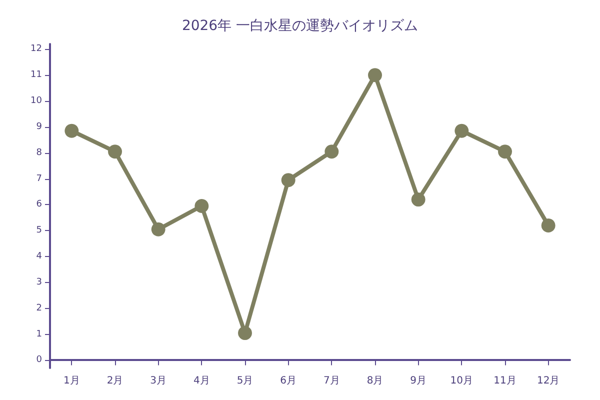 The height and width of the screenshot is (400, 600). Describe the element at coordinates (39, 127) in the screenshot. I see `y-tick-label: 9` at that location.